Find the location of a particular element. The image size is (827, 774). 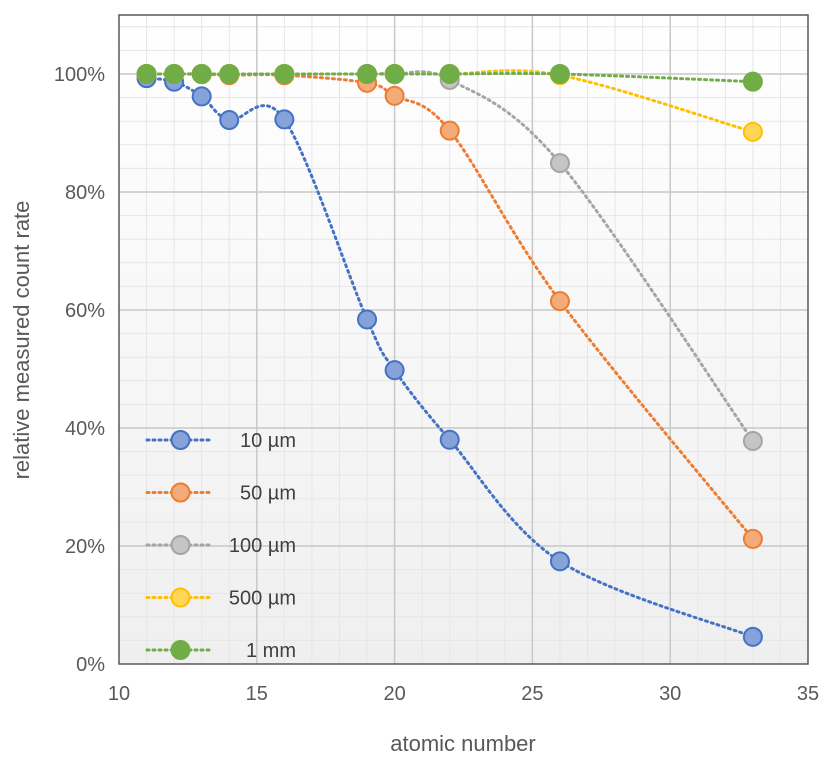

x-tick-label: 35 is located at coordinates (808, 694).